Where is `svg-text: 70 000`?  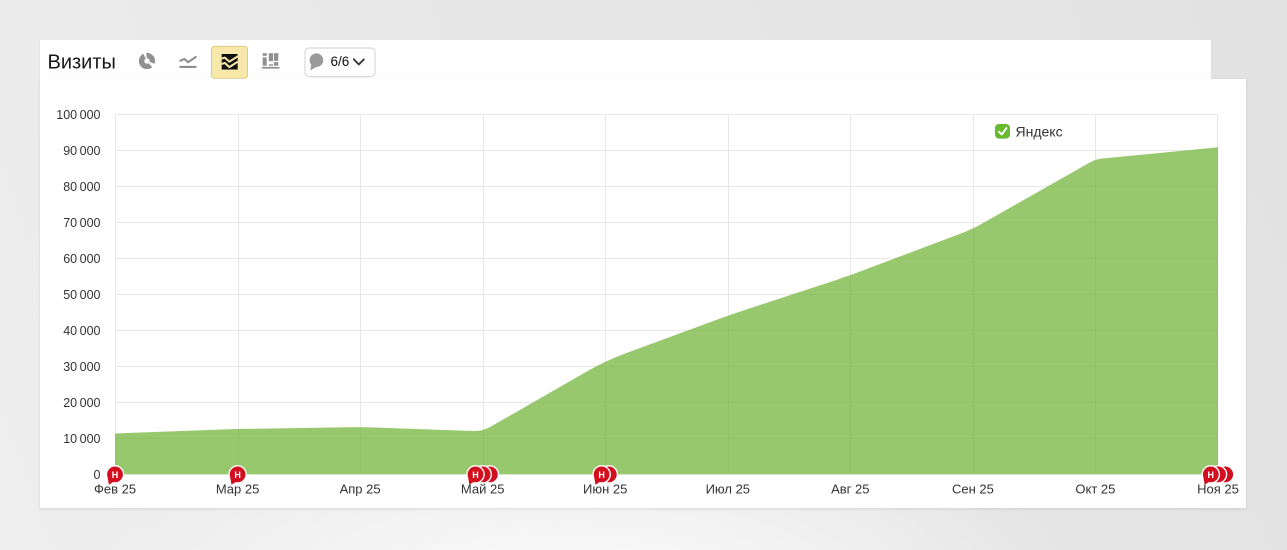 svg-text: 70 000 is located at coordinates (81, 223).